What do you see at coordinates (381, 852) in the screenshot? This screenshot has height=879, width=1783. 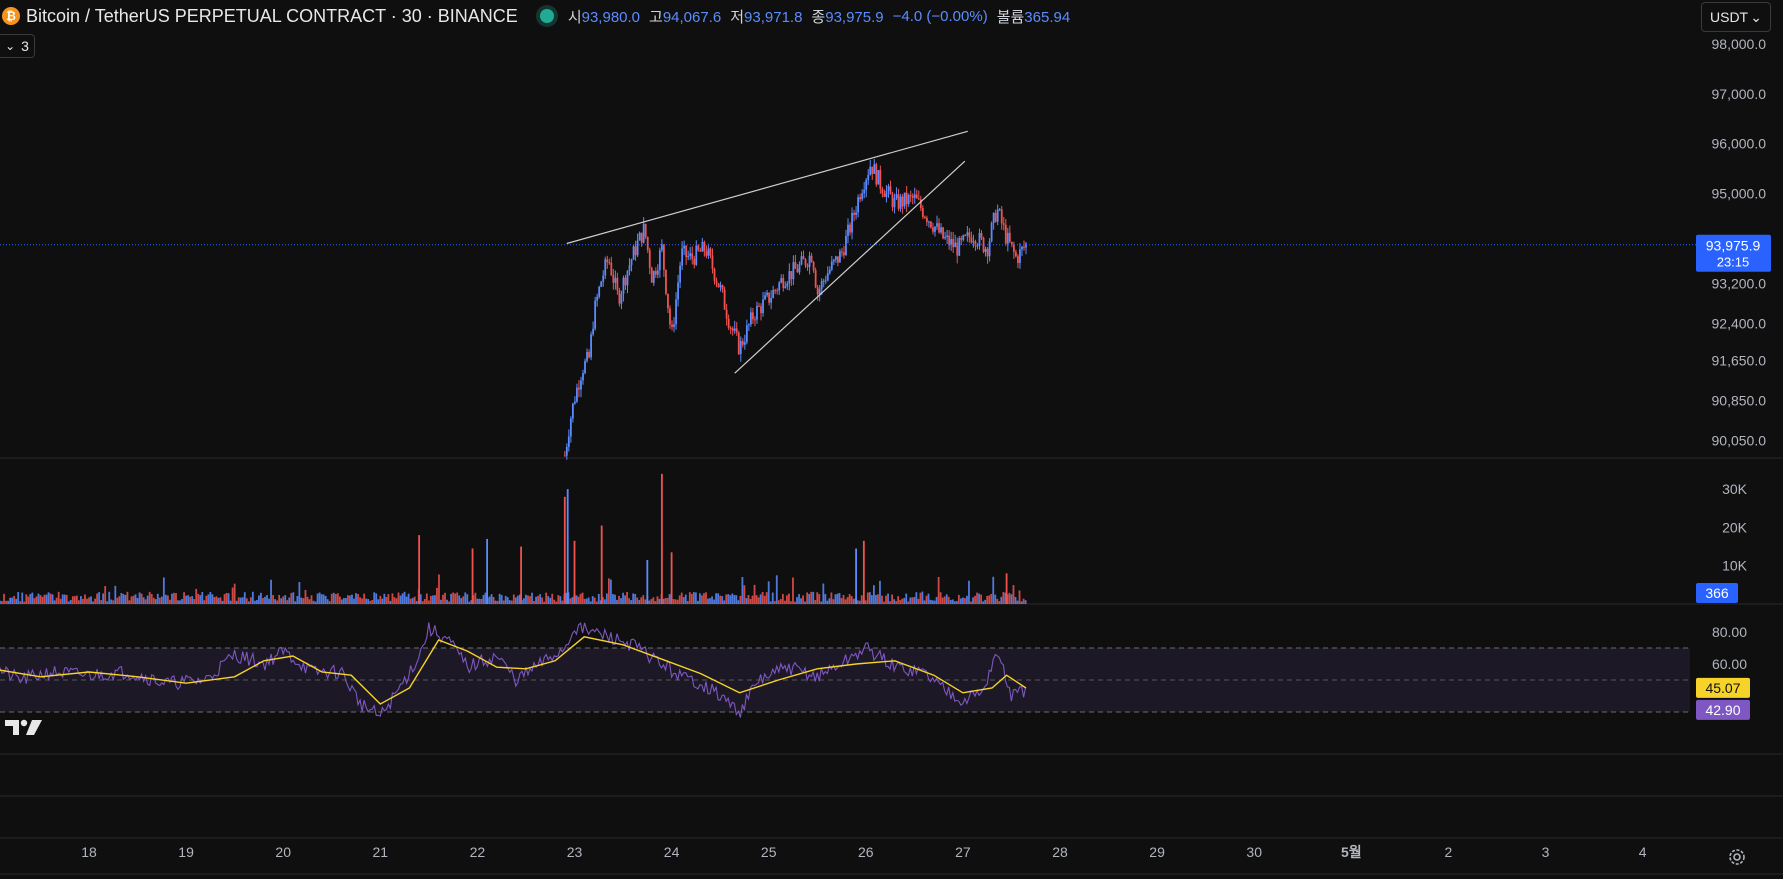 I see `x-tick-label: 21` at bounding box center [381, 852].